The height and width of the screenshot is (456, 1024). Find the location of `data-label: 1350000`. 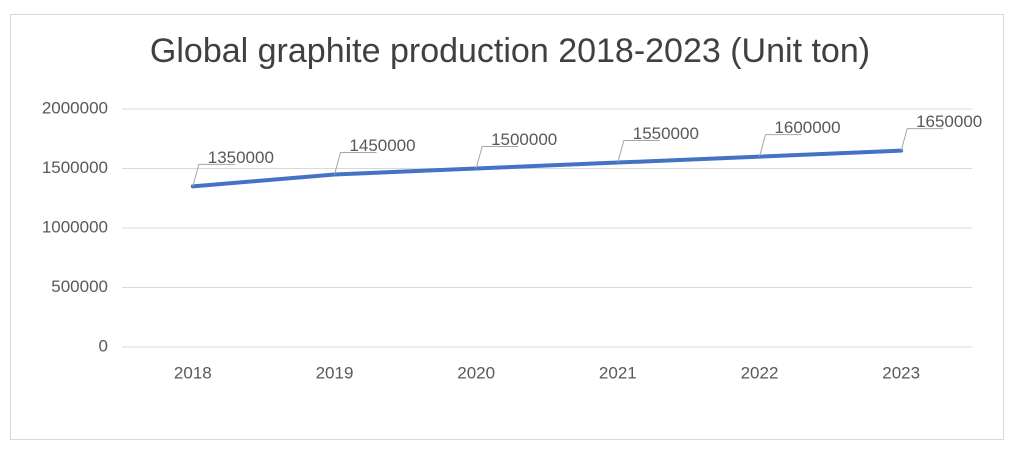

data-label: 1350000 is located at coordinates (241, 157).